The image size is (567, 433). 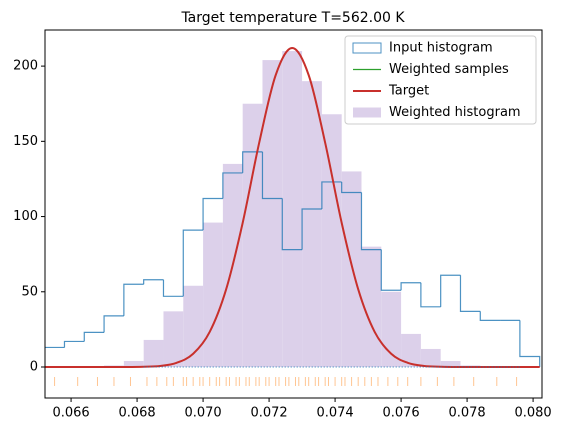 I want to click on y-tick-label: 100, so click(x=25, y=216).